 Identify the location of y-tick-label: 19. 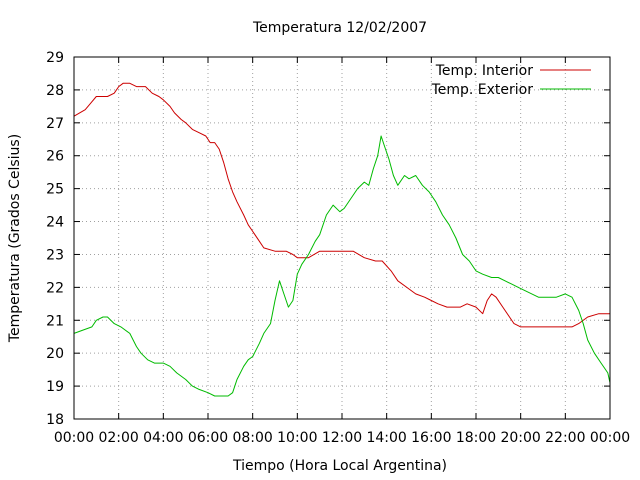
(55, 387).